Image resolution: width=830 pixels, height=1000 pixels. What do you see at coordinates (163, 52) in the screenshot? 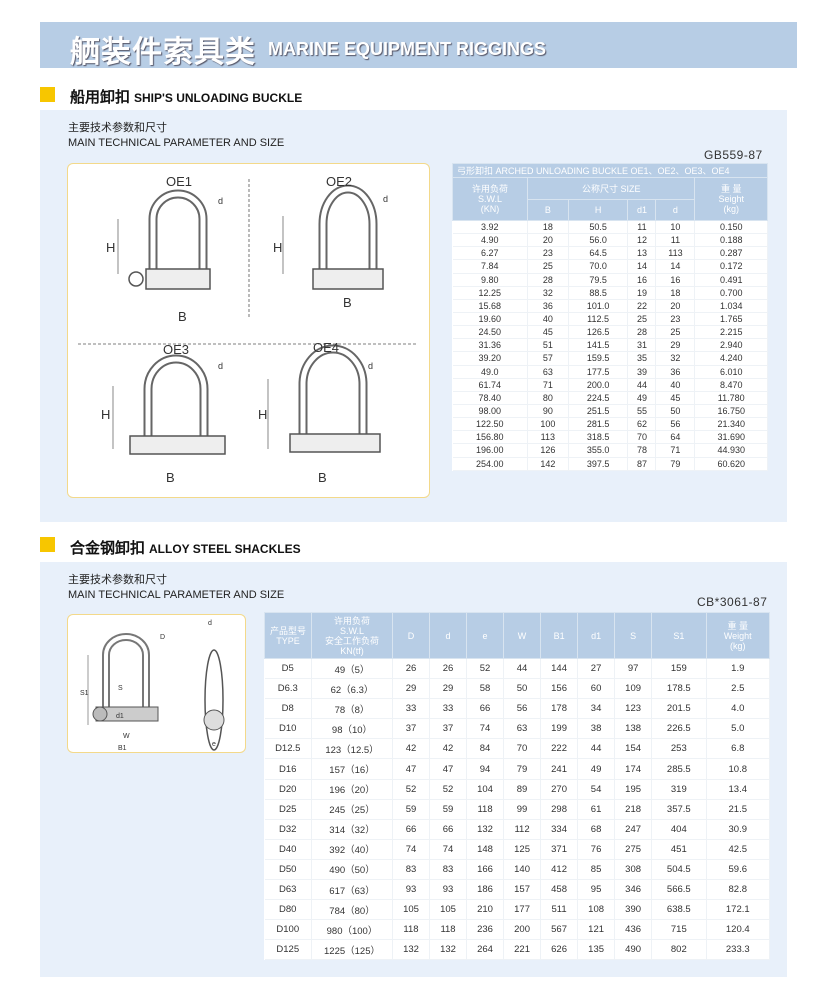
I see `banner-title-cn: 舾装件索具类` at bounding box center [163, 52].